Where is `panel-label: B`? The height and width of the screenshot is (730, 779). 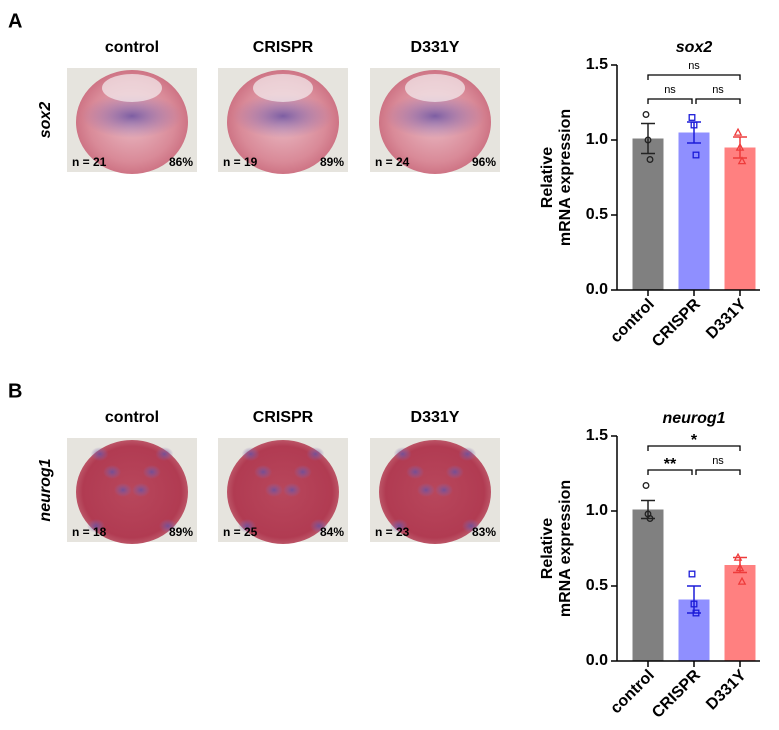
panel-label: B is located at coordinates (15, 391).